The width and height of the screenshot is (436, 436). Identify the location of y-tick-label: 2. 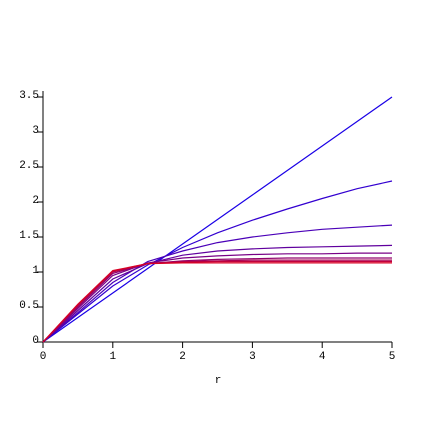
(35, 201).